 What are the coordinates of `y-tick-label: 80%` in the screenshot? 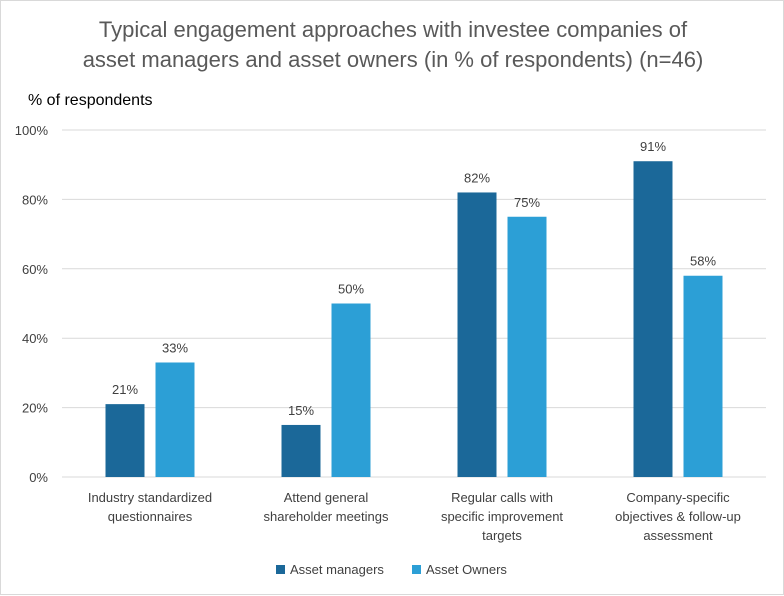 It's located at (35, 199).